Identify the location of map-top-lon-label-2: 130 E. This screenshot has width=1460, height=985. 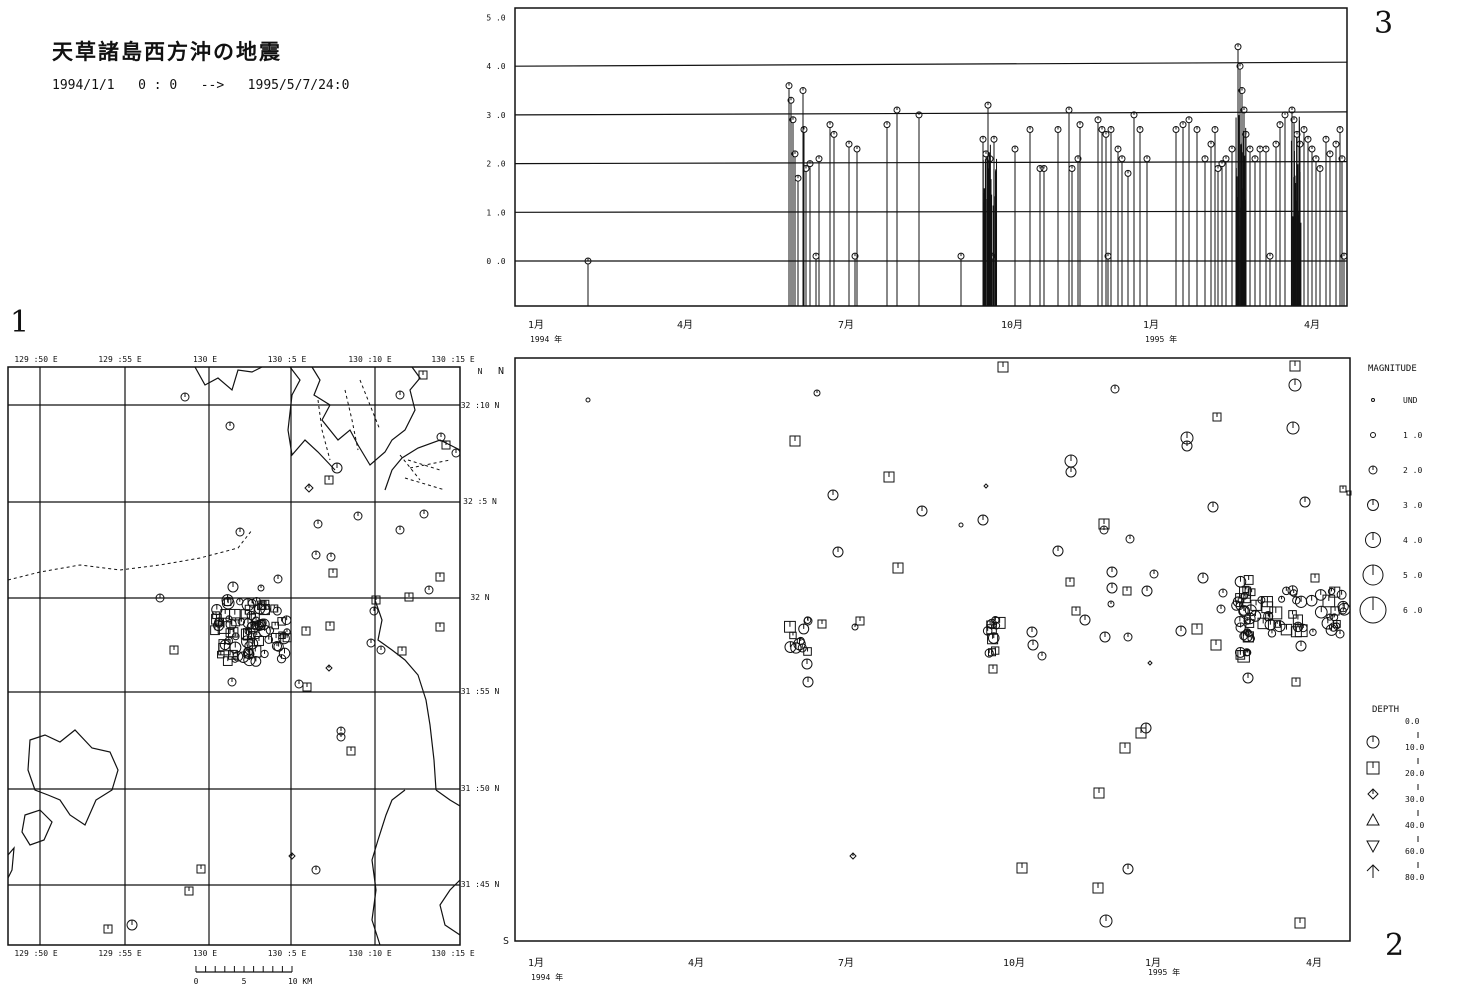
(205, 359).